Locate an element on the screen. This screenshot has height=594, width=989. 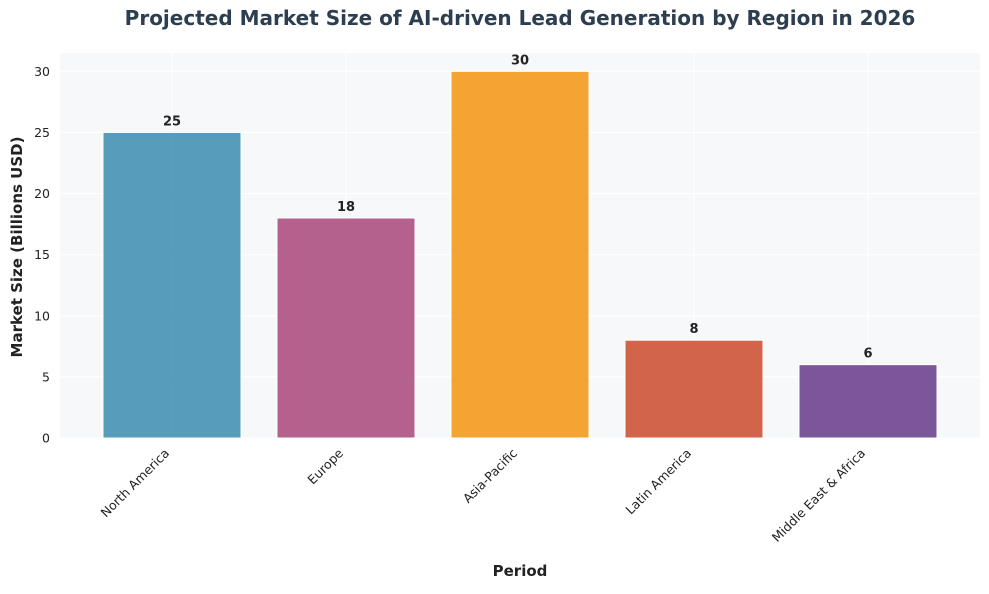
x-tick-label: Europe is located at coordinates (325, 466).